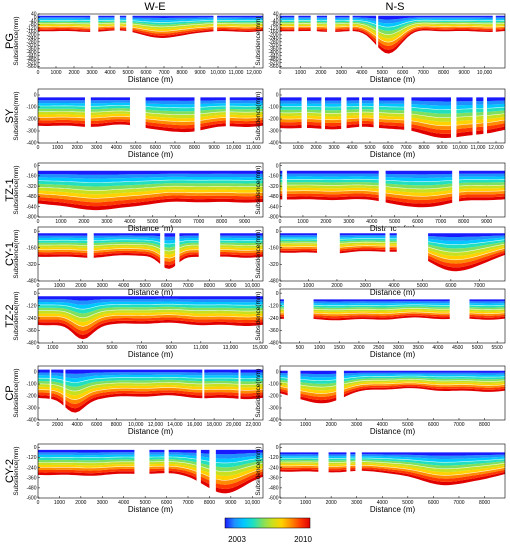 Image resolution: width=510 pixels, height=550 pixels. What do you see at coordinates (31, 282) in the screenshot?
I see `y-tick-label: -480` at bounding box center [31, 282].